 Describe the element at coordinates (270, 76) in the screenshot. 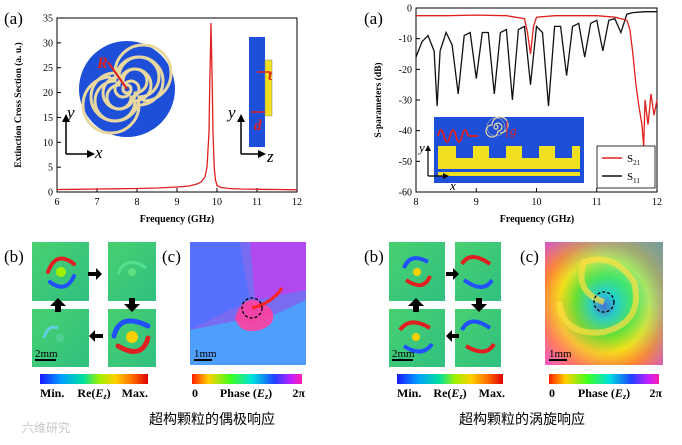

I see `thickness-label: t` at that location.